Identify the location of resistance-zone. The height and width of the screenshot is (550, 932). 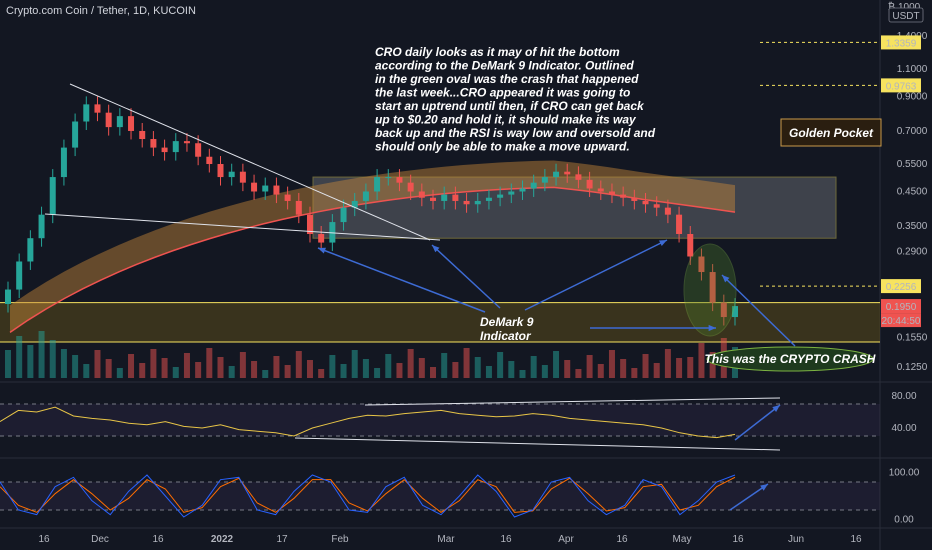
(574, 207).